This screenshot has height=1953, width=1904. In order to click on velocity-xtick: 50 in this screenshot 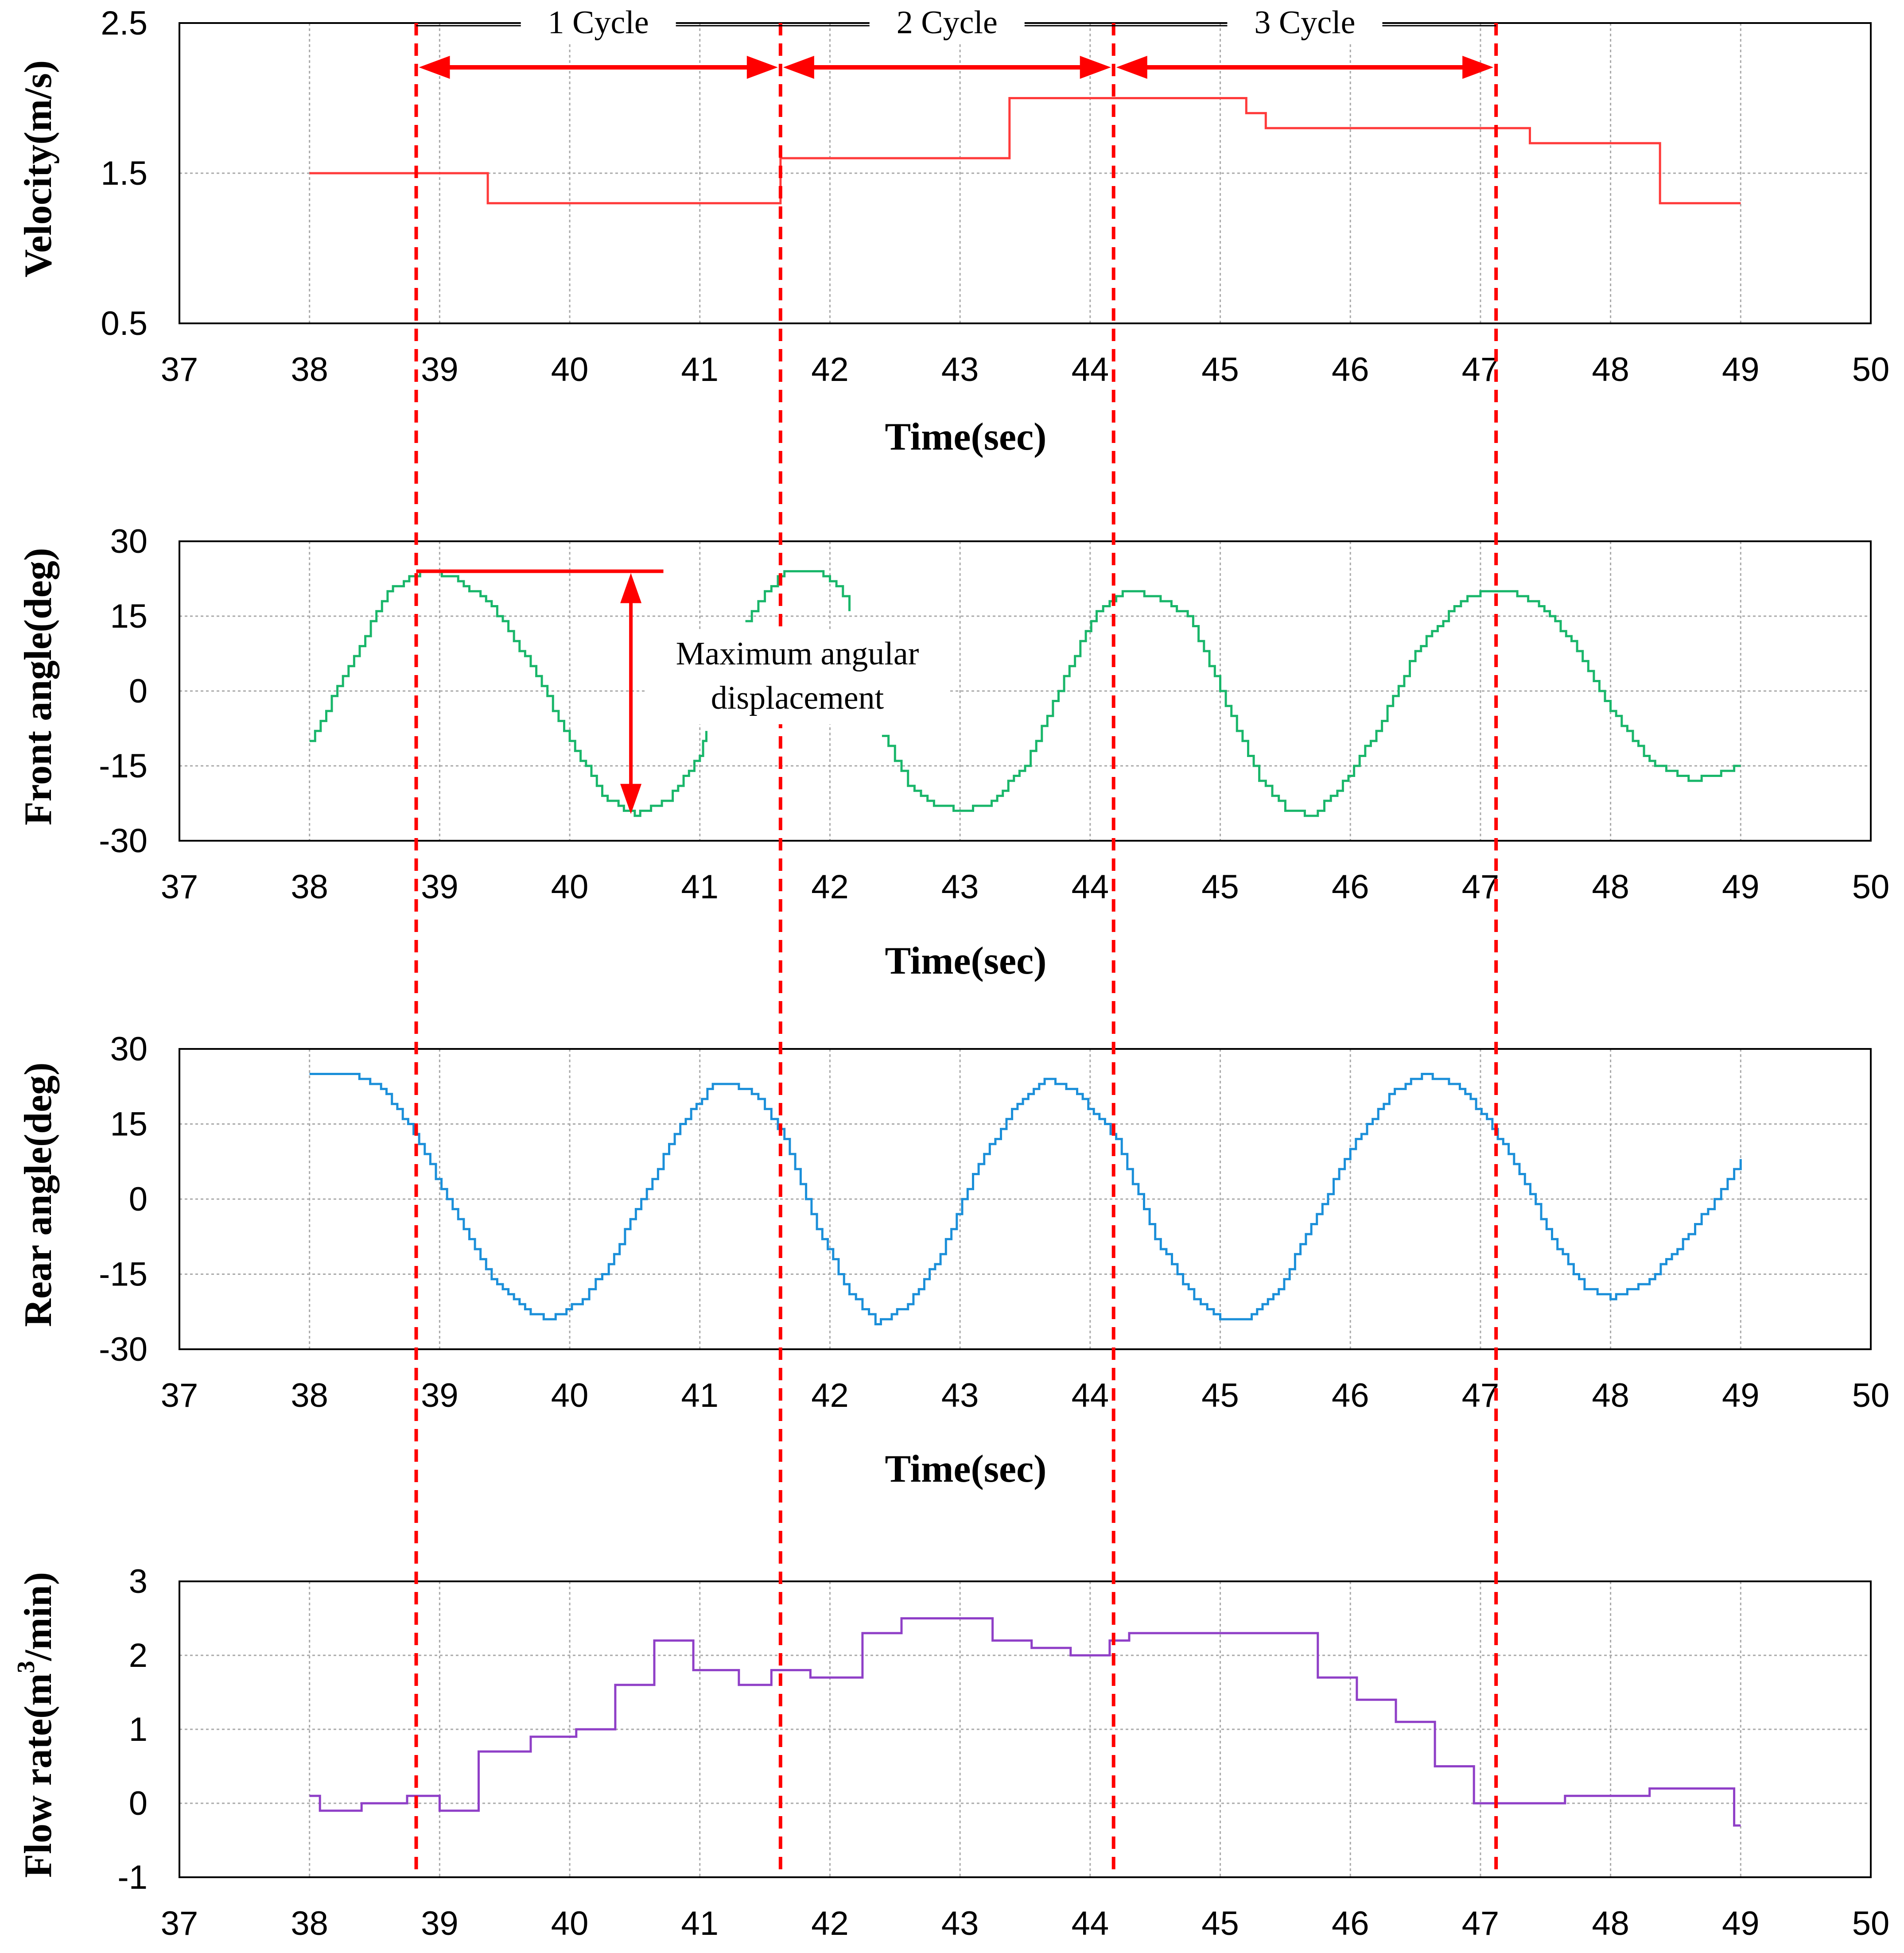, I will do `click(1871, 369)`.